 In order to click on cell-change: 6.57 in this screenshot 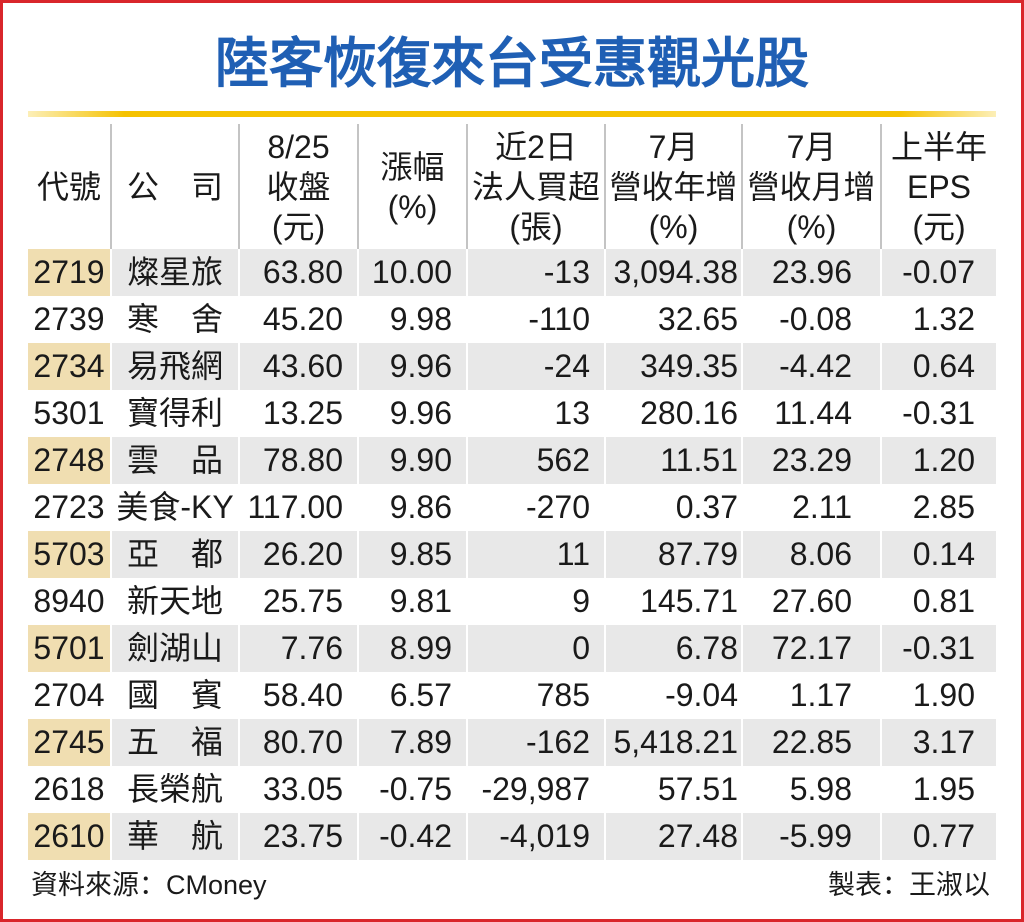, I will do `click(411, 695)`.